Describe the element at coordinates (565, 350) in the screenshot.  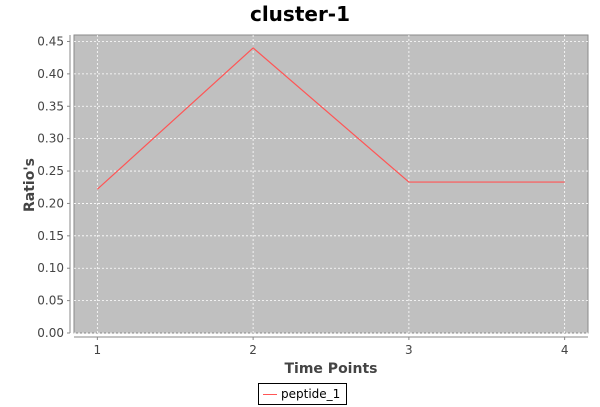
I see `x-tick-label: 4` at that location.